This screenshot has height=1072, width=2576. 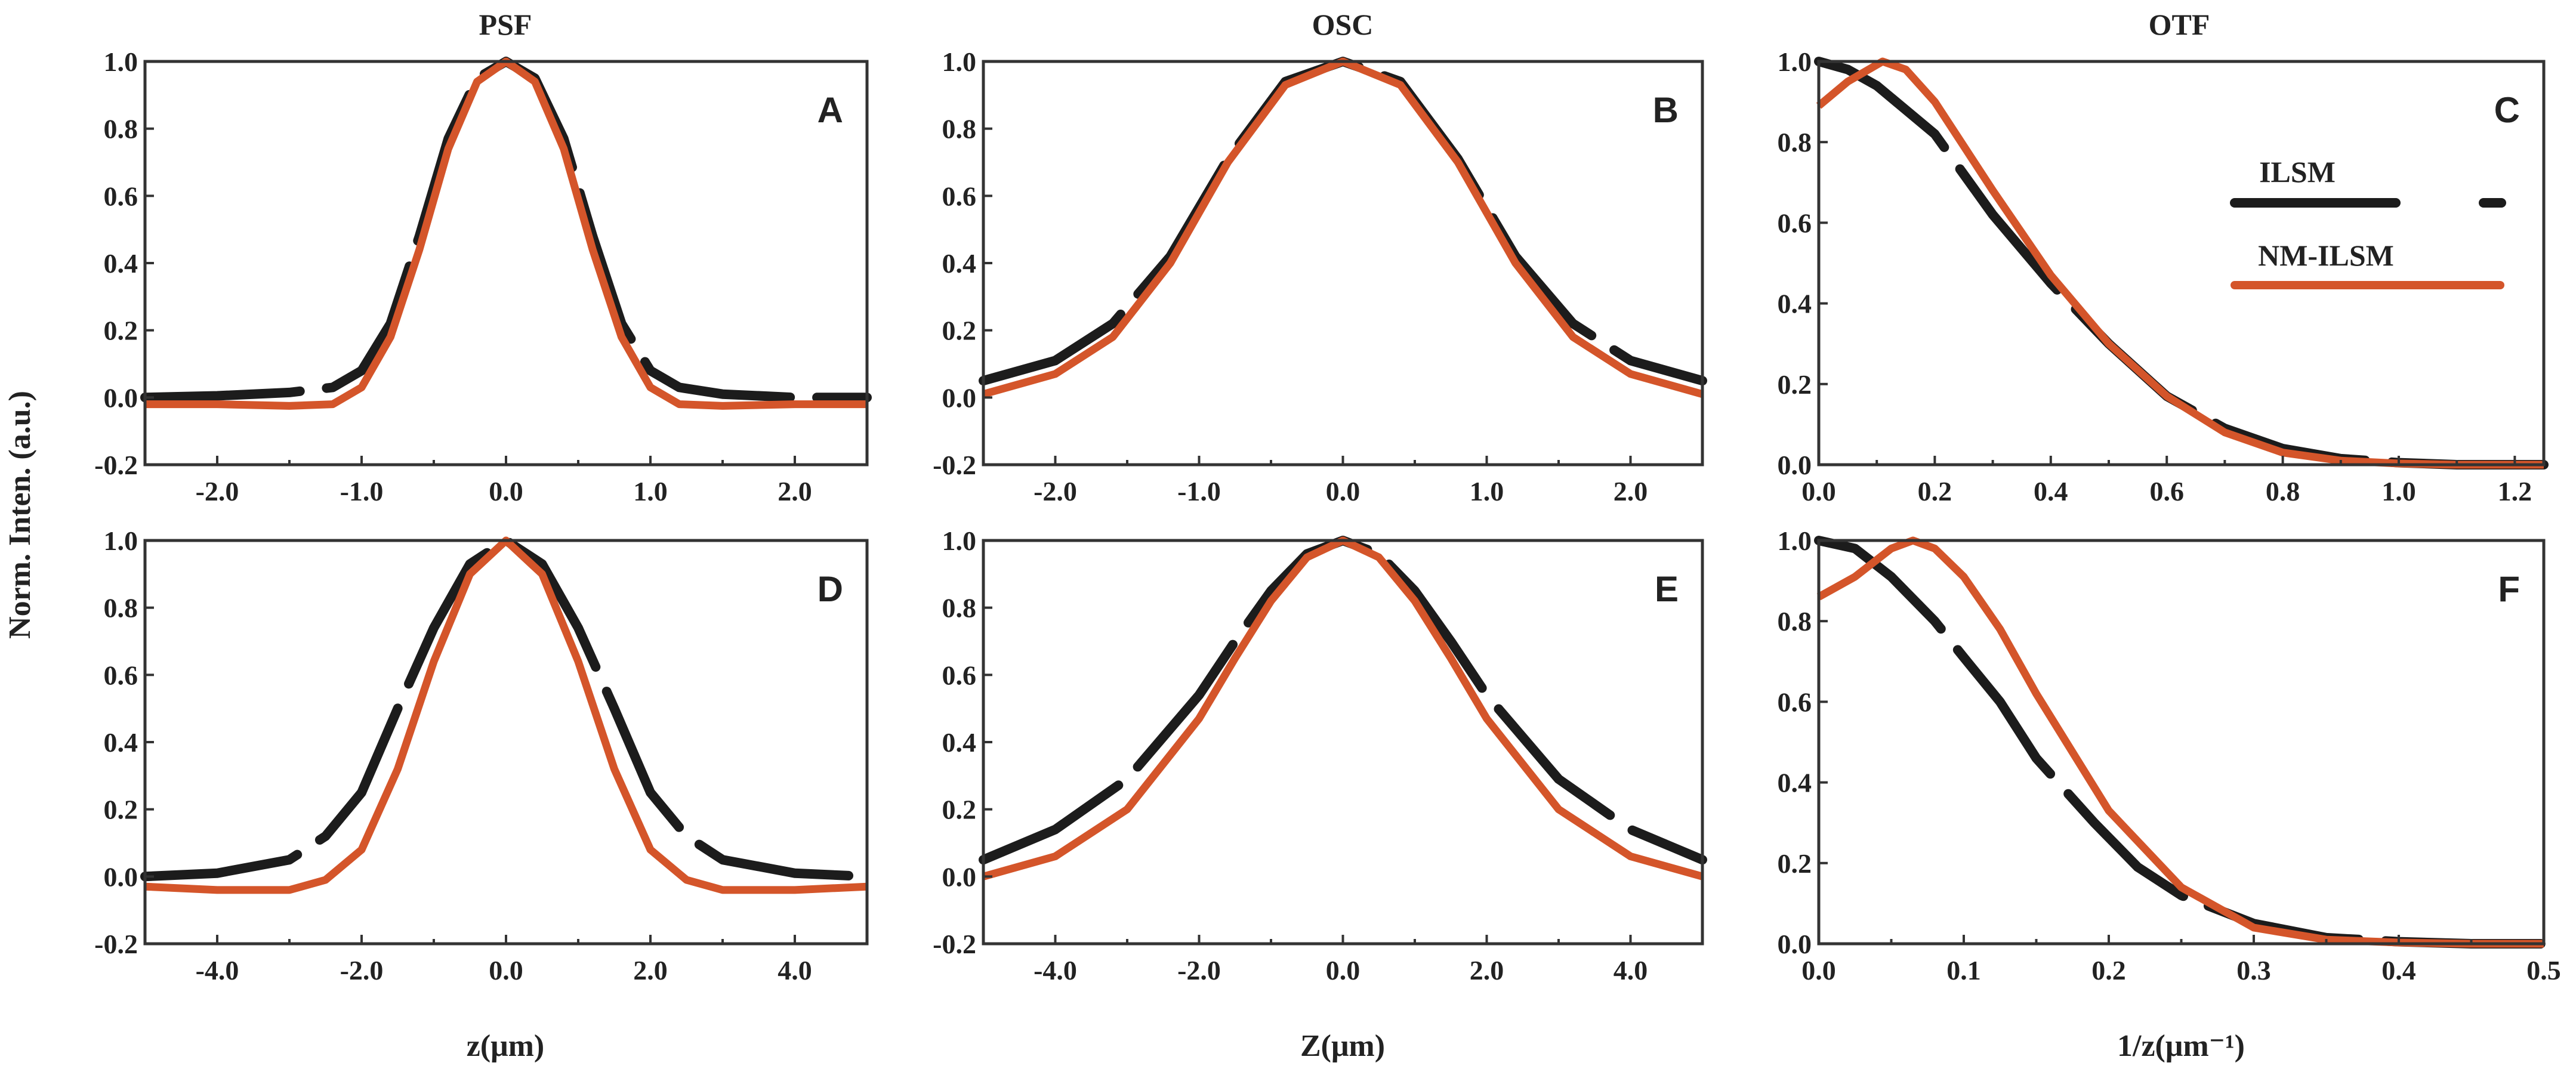 What do you see at coordinates (1343, 700) in the screenshot?
I see `panel-e-series-ilsm` at bounding box center [1343, 700].